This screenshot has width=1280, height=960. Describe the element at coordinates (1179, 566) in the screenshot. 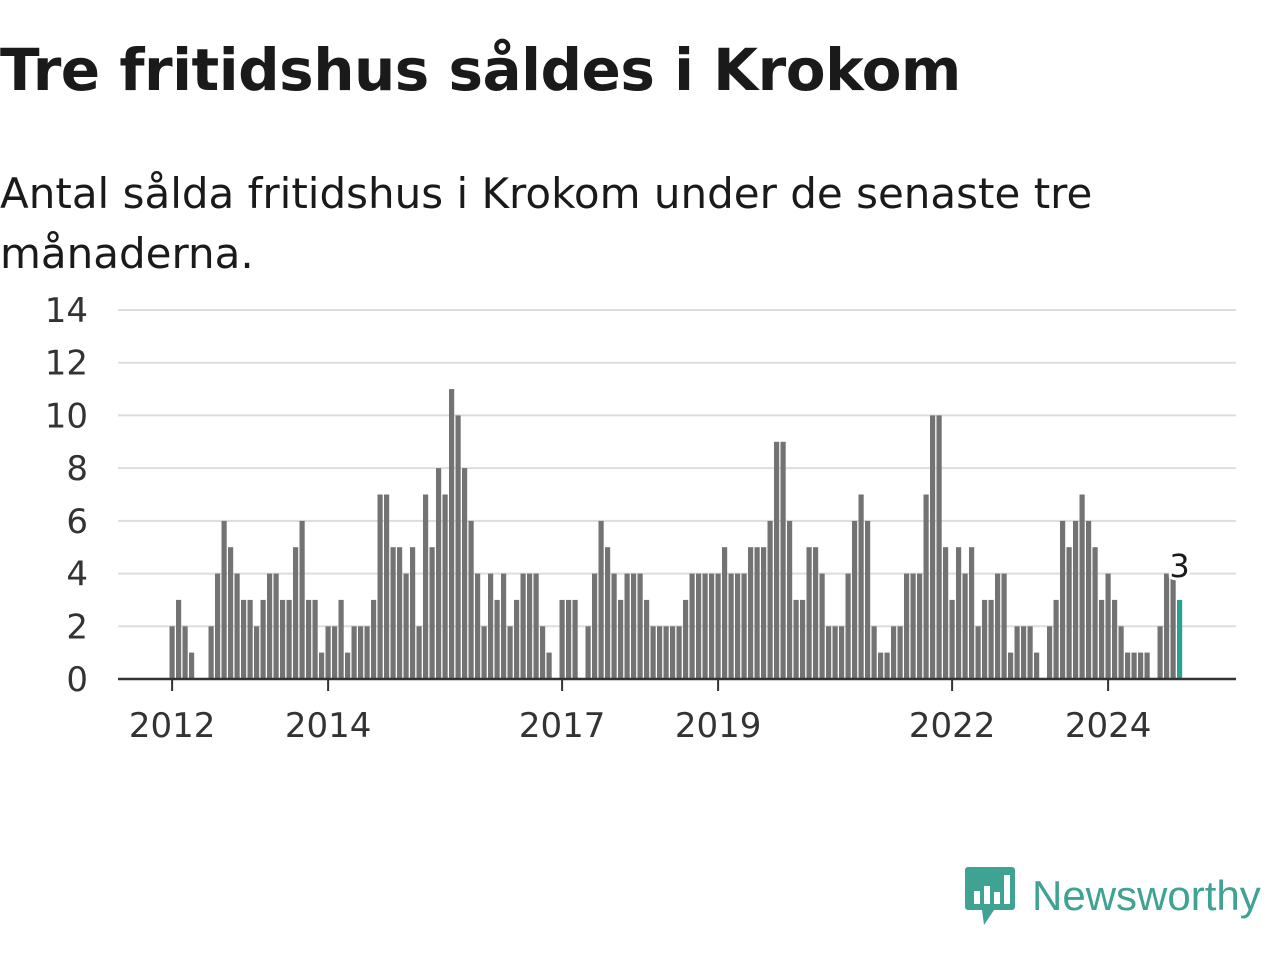

I see `data-labels: 3` at that location.